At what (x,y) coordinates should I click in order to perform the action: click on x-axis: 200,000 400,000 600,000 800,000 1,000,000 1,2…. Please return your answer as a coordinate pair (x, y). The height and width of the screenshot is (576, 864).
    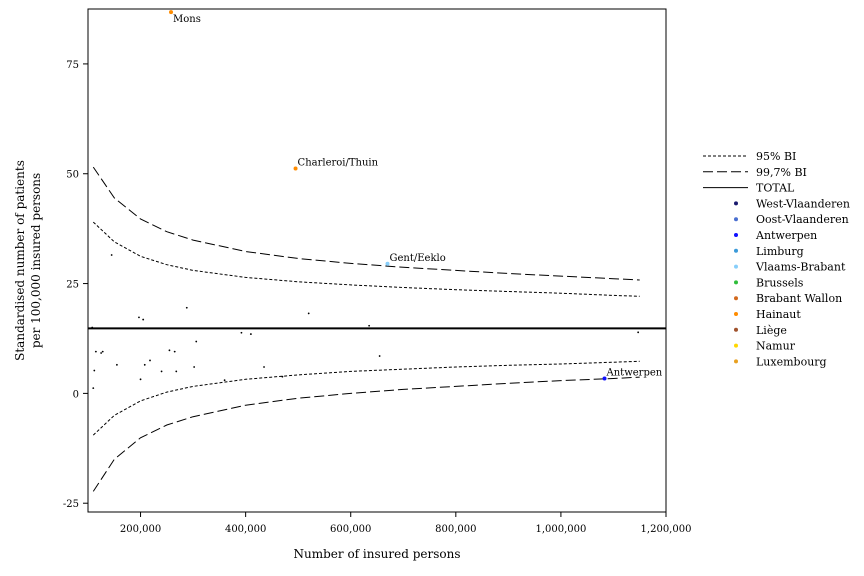
    Looking at the image, I should click on (406, 523).